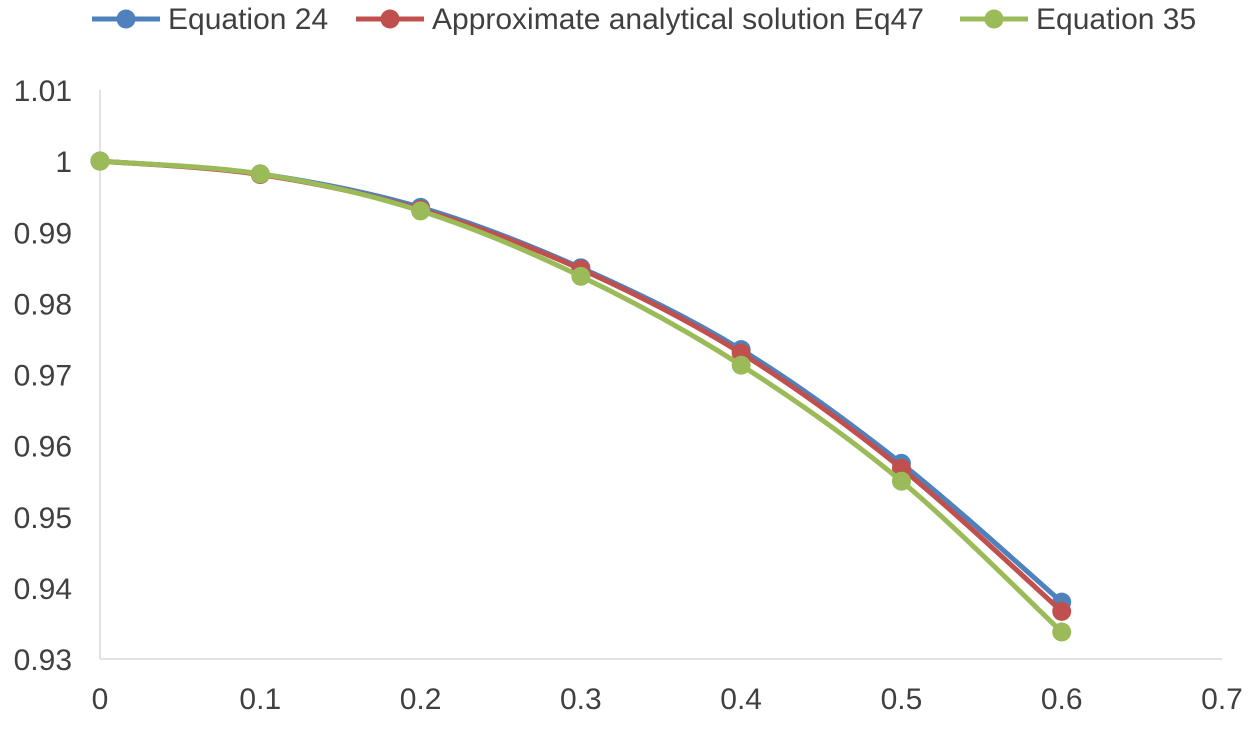 The image size is (1258, 729). Describe the element at coordinates (63, 162) in the screenshot. I see `y-tick-label: 1` at that location.